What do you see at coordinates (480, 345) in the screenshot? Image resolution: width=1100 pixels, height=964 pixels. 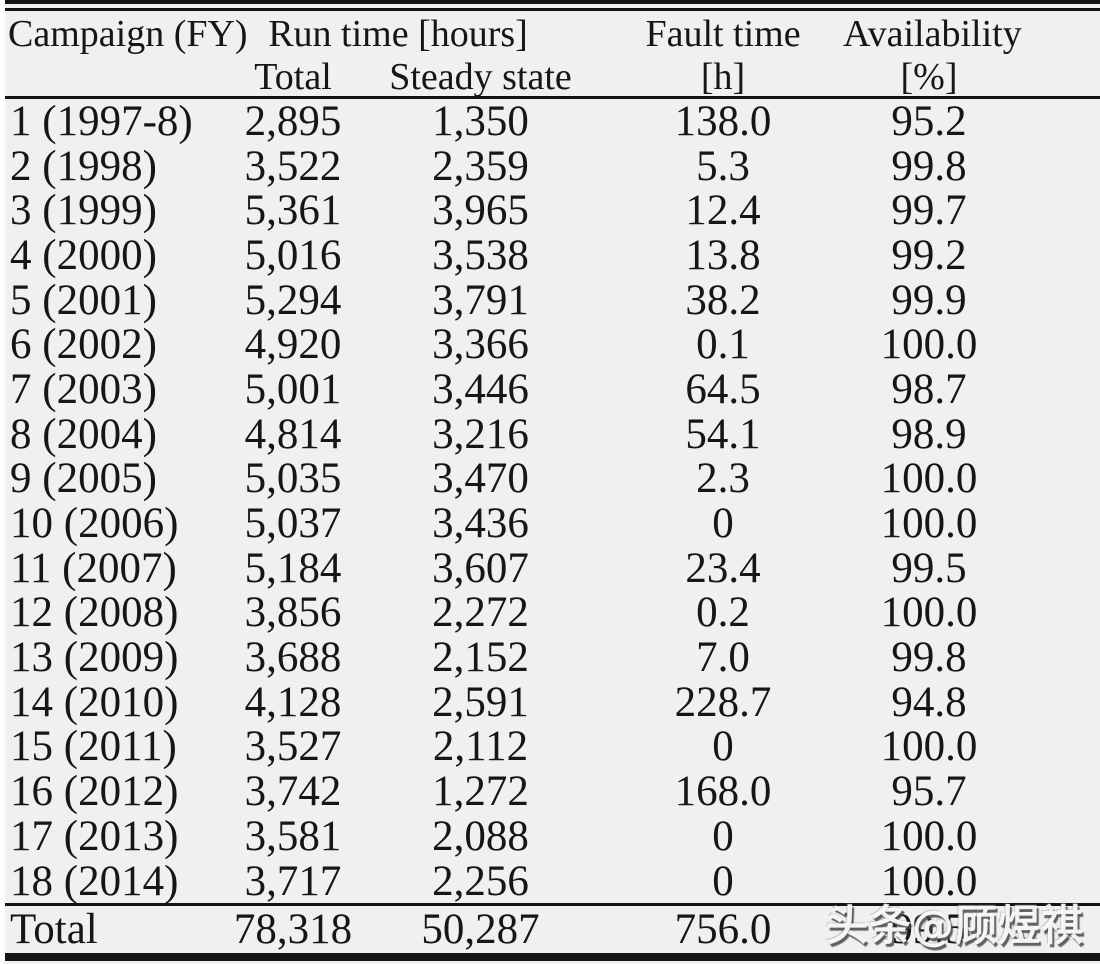 I see `runtime-steady-cell: 3,366` at bounding box center [480, 345].